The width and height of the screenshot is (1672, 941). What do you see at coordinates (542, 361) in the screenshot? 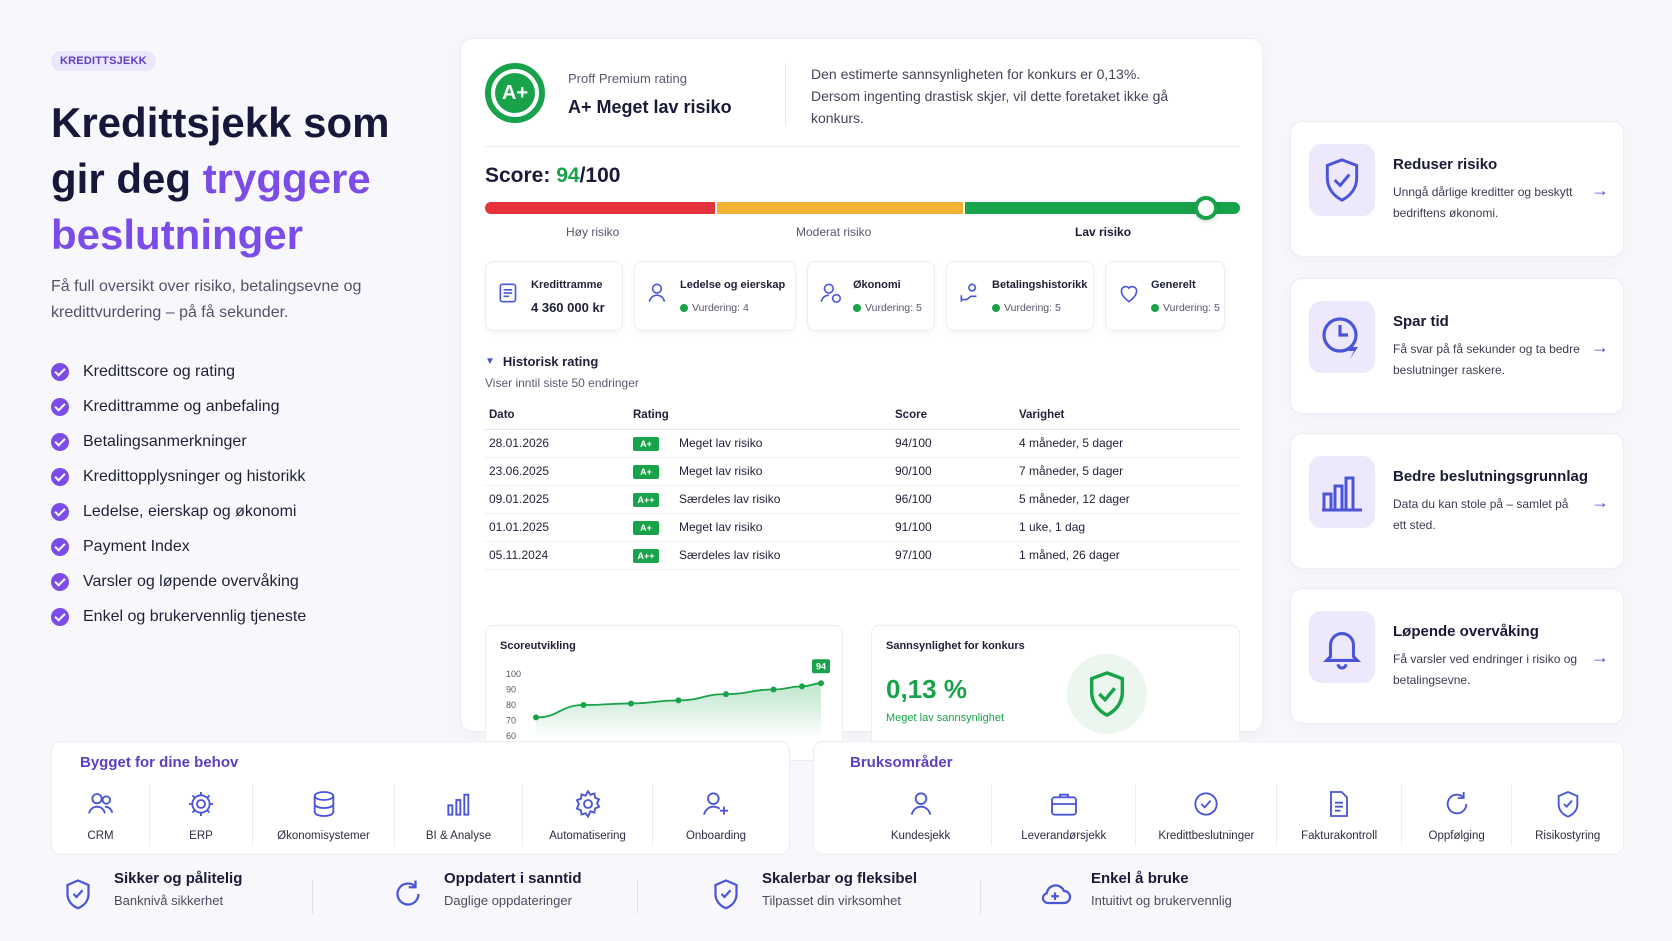
I see `history-toggle: ▼ Historisk rating` at bounding box center [542, 361].